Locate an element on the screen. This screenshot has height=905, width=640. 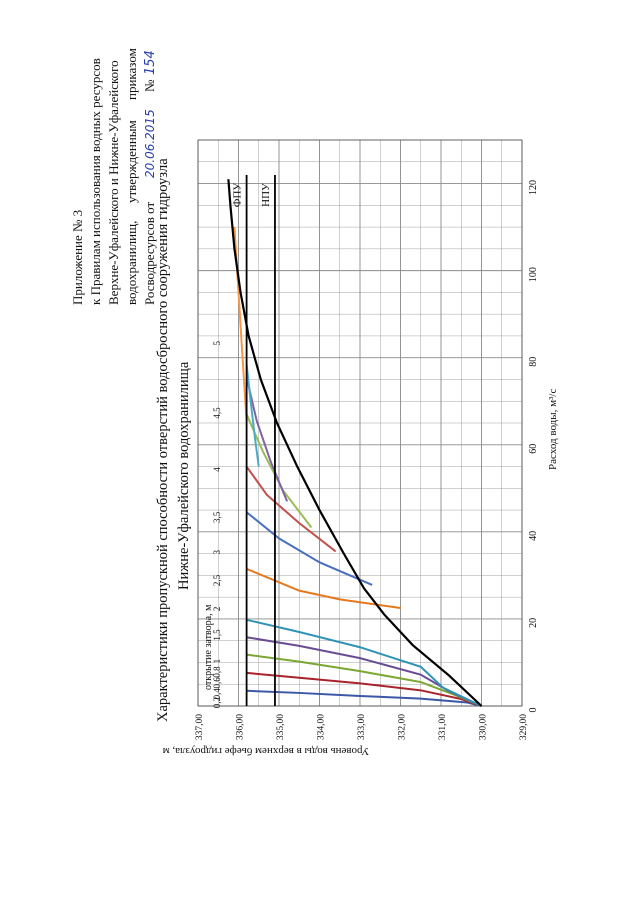
x-axis-label: Расход воды, м³/с is located at coordinates (553, 429).